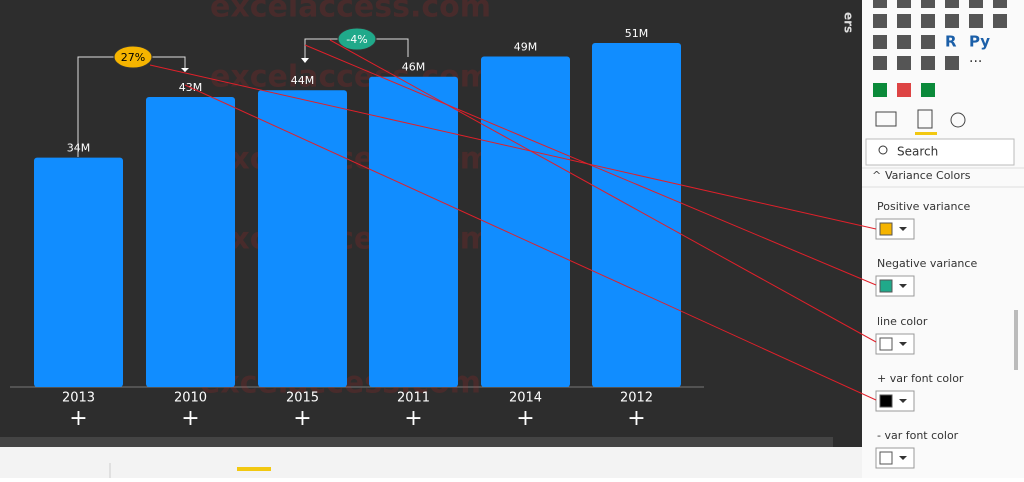 This screenshot has height=482, width=1024. Describe the element at coordinates (416, 442) in the screenshot. I see `scroll-bar` at that location.